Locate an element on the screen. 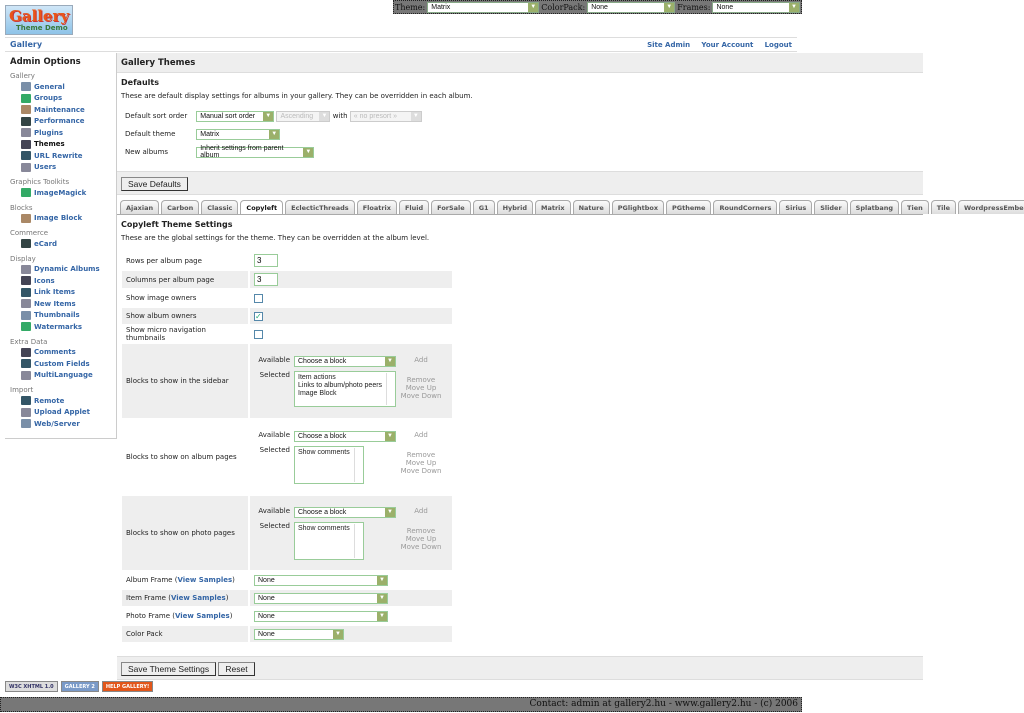 The width and height of the screenshot is (1024, 713). available-blocks-select-photo-pages: Choose a block ▼ is located at coordinates (345, 512).